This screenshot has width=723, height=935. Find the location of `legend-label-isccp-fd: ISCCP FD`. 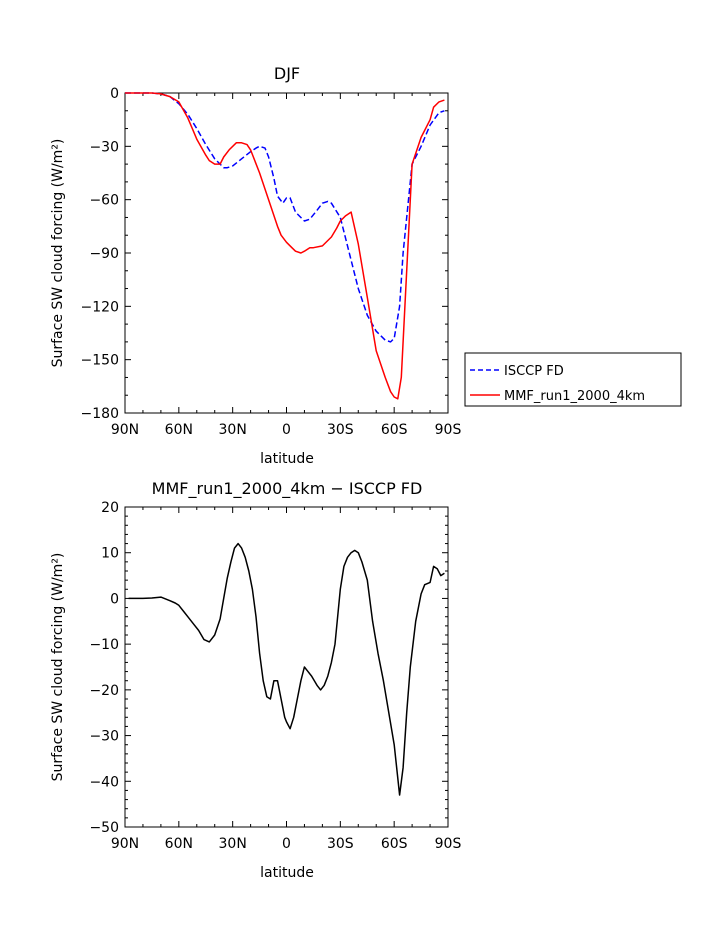

legend-label-isccp-fd: ISCCP FD is located at coordinates (534, 371).